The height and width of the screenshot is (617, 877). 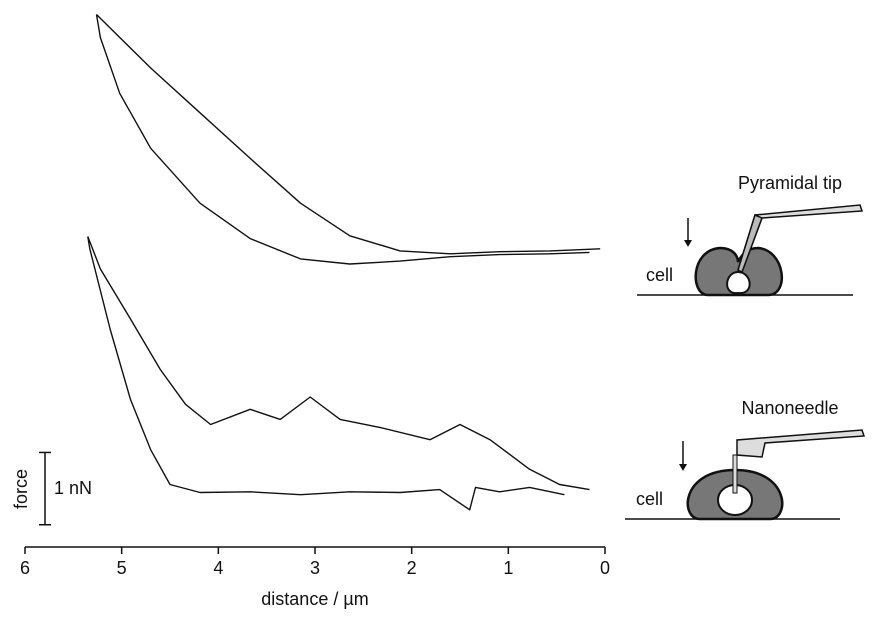 What do you see at coordinates (750, 235) in the screenshot?
I see `pyramidal-tip-diagram: Pyramidal tip cell` at bounding box center [750, 235].